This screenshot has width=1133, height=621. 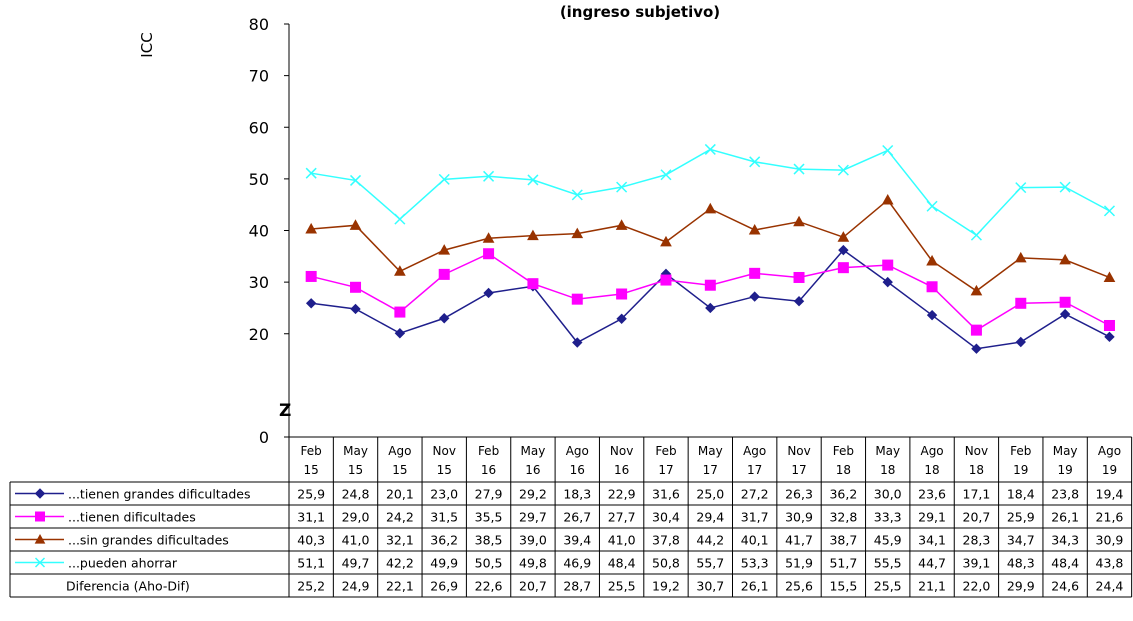 What do you see at coordinates (622, 563) in the screenshot?
I see `table-cell-value: 48,4` at bounding box center [622, 563].